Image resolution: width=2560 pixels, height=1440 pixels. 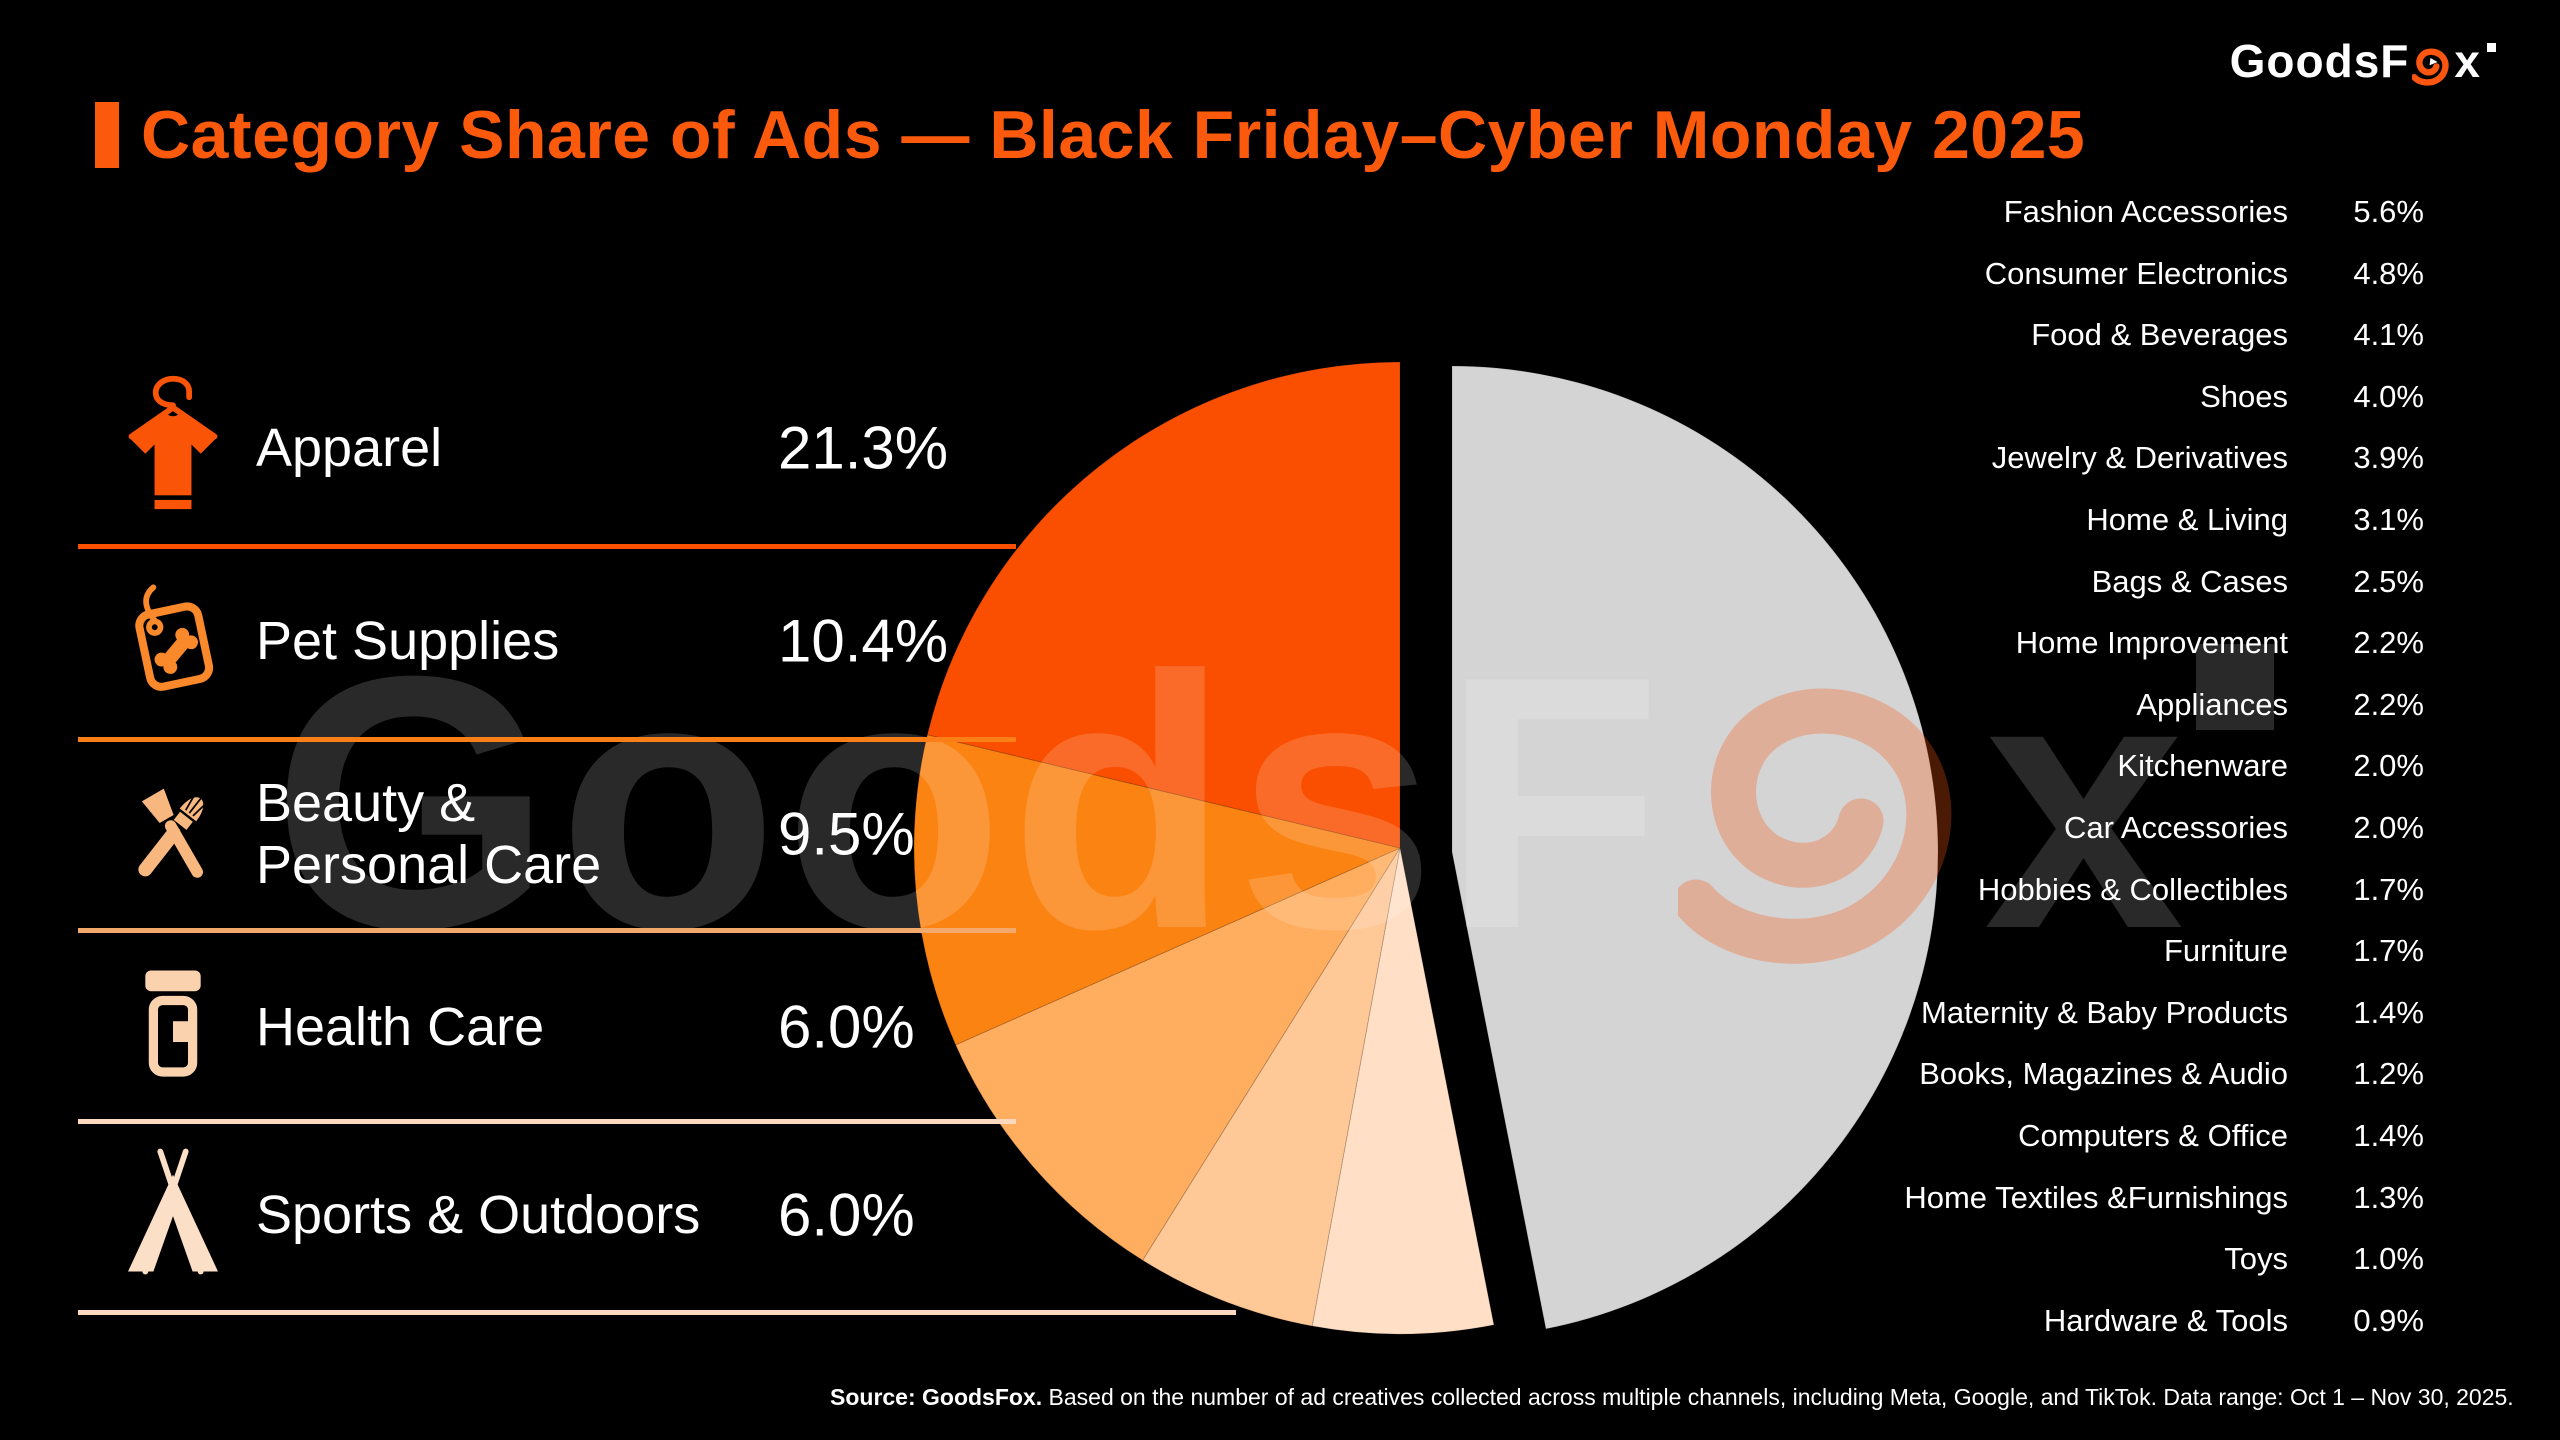 What do you see at coordinates (2388, 335) in the screenshot?
I see `other-category-value: 4.1%` at bounding box center [2388, 335].